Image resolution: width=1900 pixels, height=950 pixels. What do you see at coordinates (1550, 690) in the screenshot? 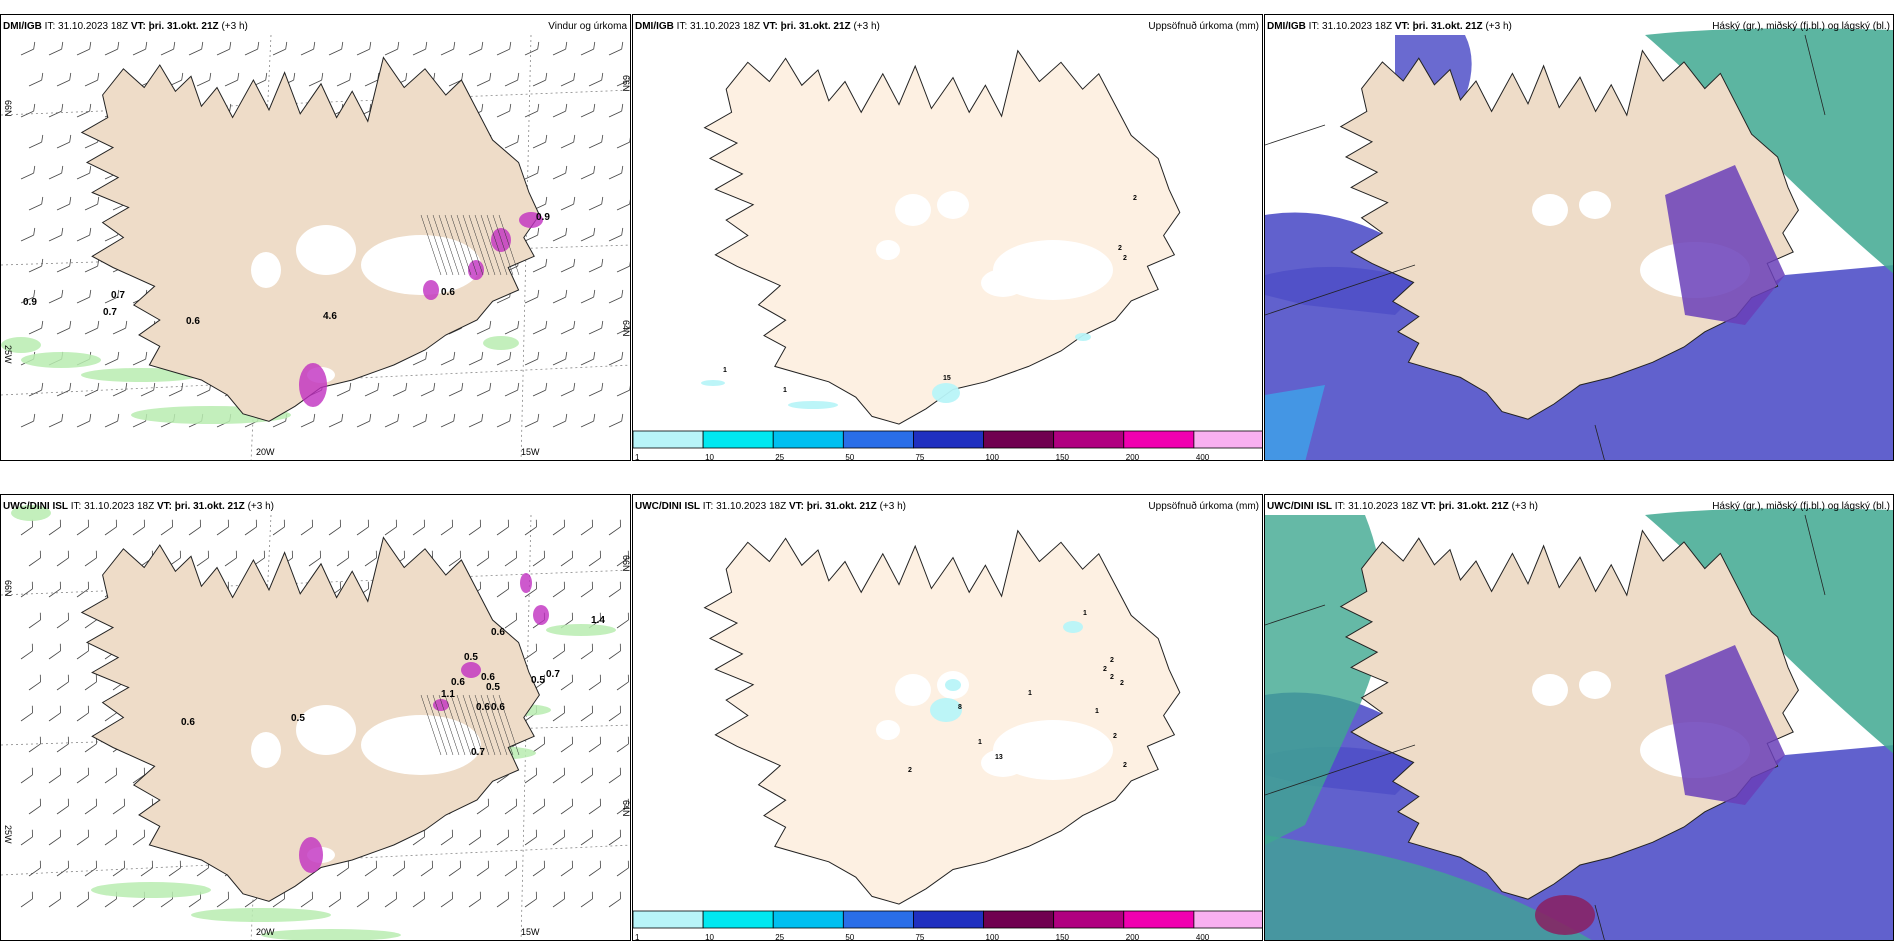
I see `glacier-langjokull` at bounding box center [1550, 690].